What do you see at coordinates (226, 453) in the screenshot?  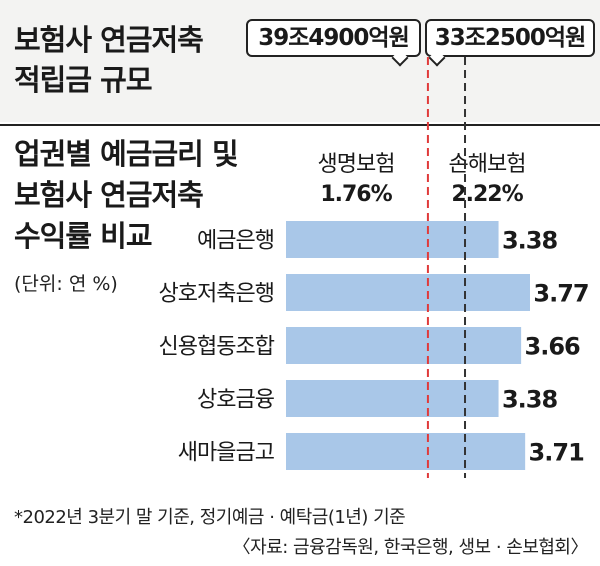 I see `category-label: 새마을금고` at bounding box center [226, 453].